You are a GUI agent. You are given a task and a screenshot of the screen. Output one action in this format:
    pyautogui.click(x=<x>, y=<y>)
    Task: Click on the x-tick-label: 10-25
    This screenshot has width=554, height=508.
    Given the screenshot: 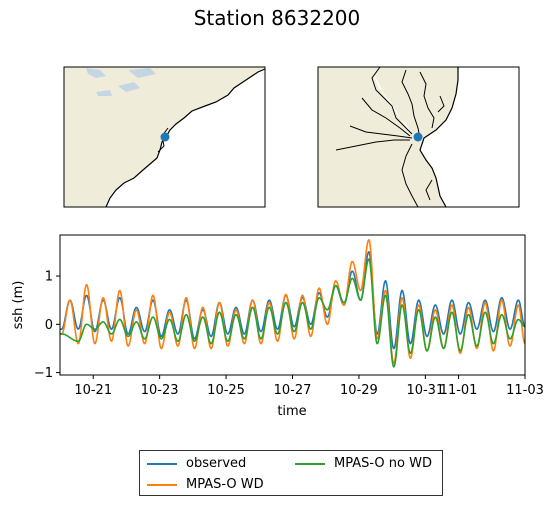 What is the action you would take?
    pyautogui.click(x=226, y=390)
    